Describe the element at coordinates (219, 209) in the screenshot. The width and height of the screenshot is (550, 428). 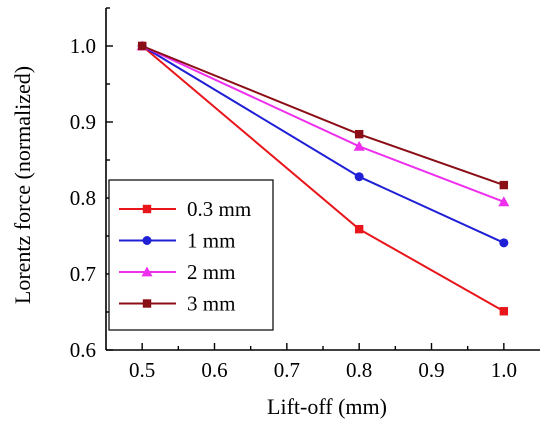
I see `legend-label-0: 0.3 mm` at that location.